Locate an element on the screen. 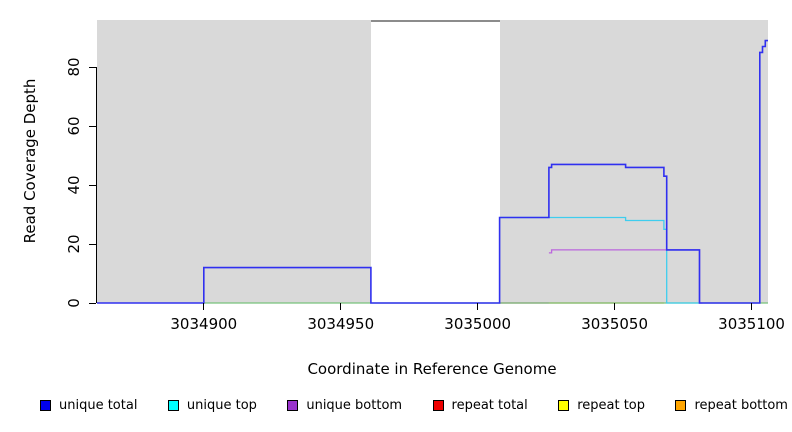  y-axis-title: Read Coverage Depth is located at coordinates (30, 161).